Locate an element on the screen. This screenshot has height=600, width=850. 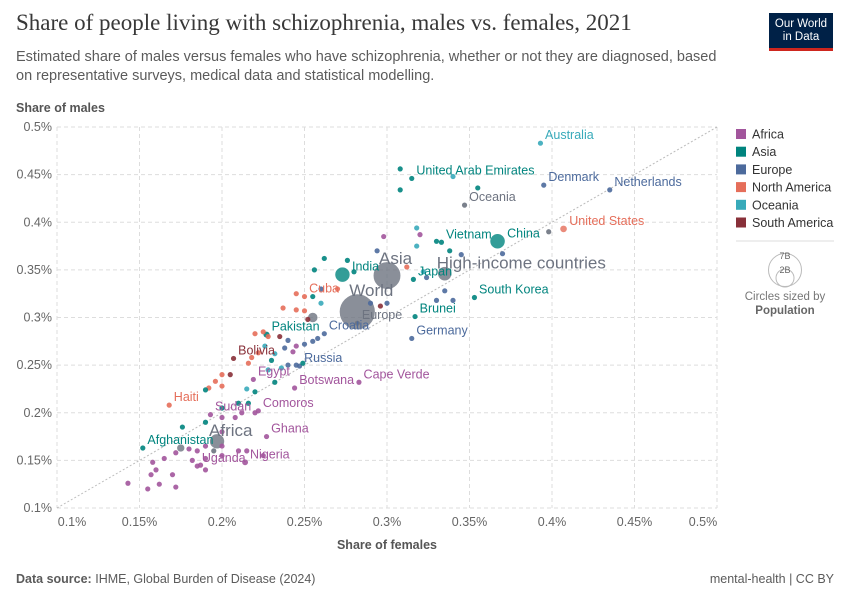
legend-label: Asia is located at coordinates (764, 152).